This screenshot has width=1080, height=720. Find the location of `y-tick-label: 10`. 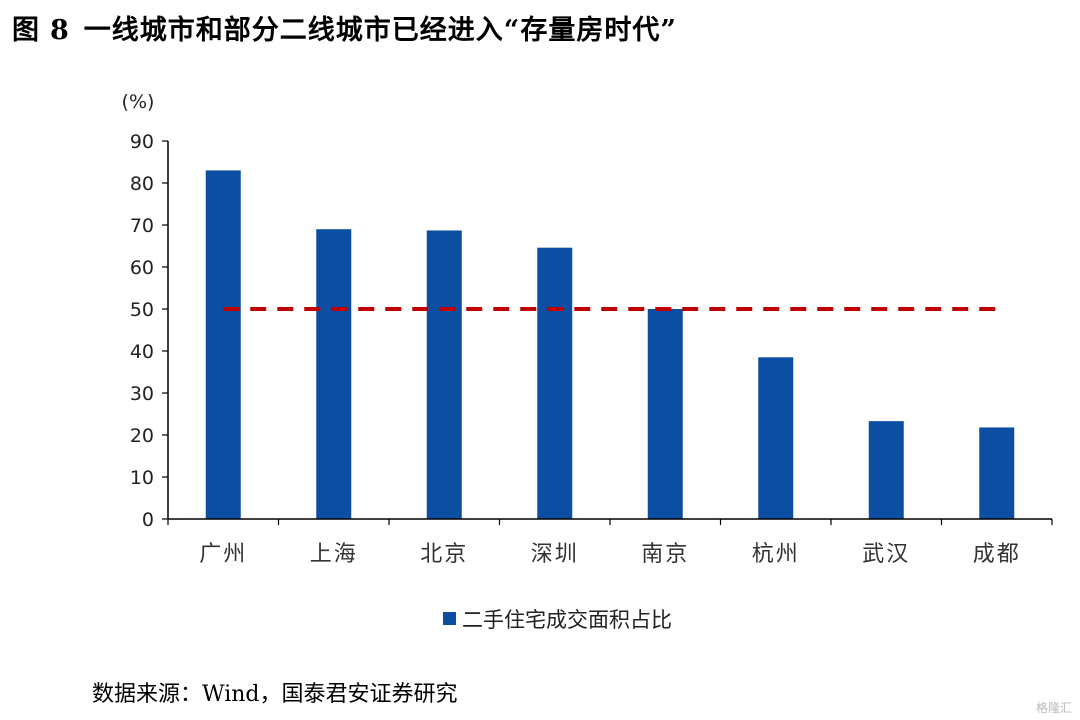

y-tick-label: 10 is located at coordinates (142, 478).